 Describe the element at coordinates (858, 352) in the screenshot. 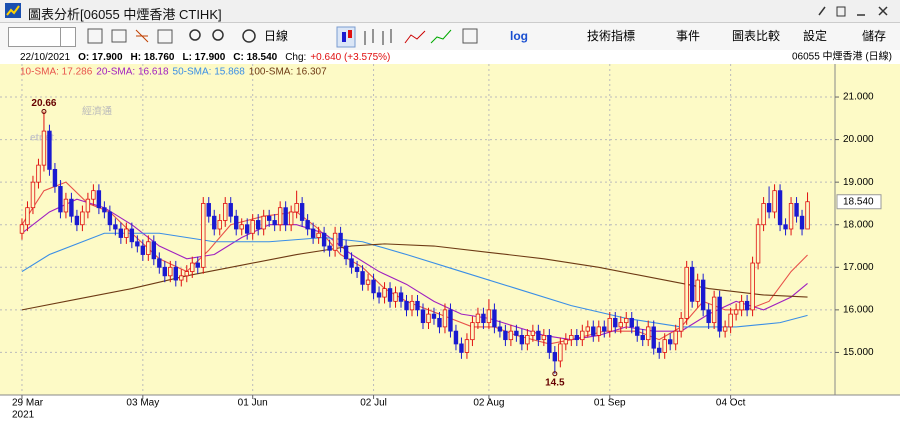

I see `y-tick-label: 15.000` at that location.